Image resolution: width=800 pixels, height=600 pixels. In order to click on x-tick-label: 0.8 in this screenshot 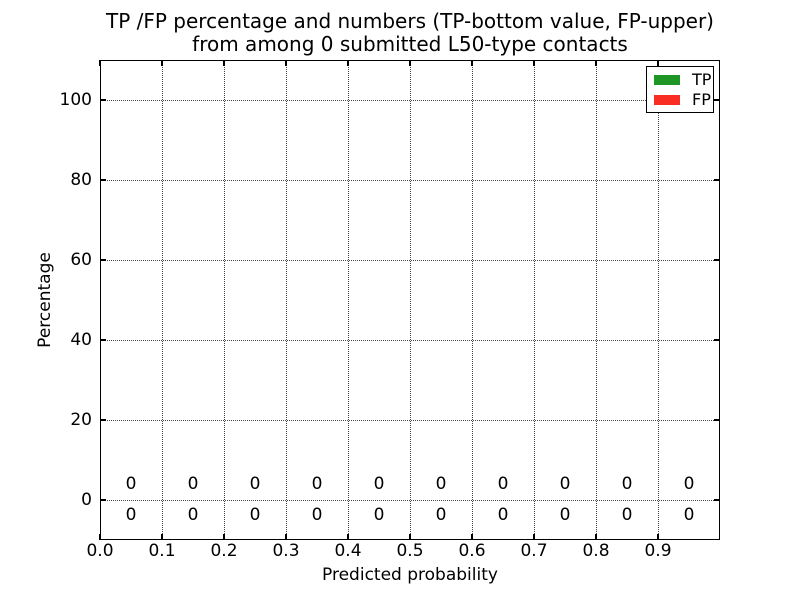, I will do `click(596, 551)`.